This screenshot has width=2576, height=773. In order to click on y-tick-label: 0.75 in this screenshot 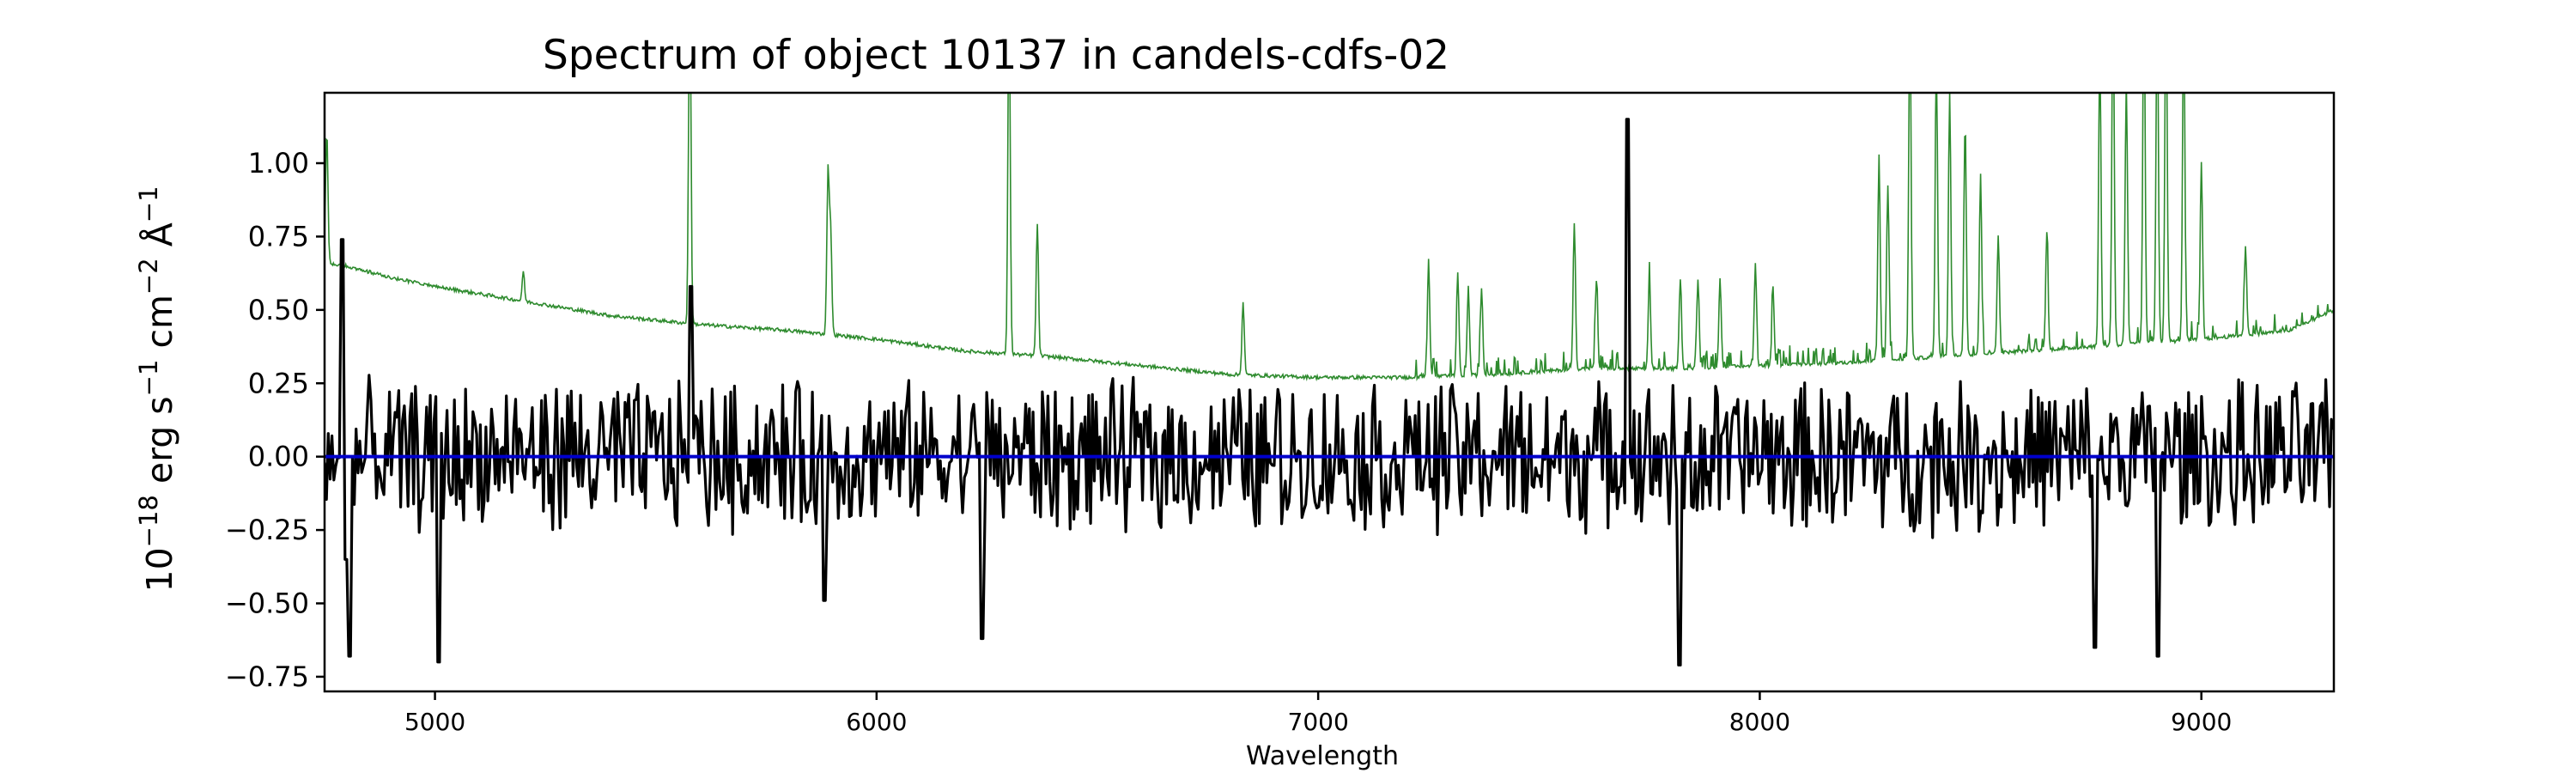, I will do `click(279, 237)`.